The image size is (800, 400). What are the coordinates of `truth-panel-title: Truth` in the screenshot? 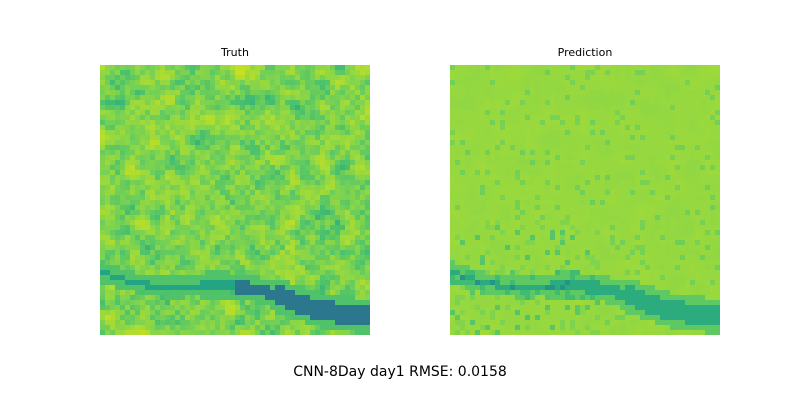 It's located at (235, 52).